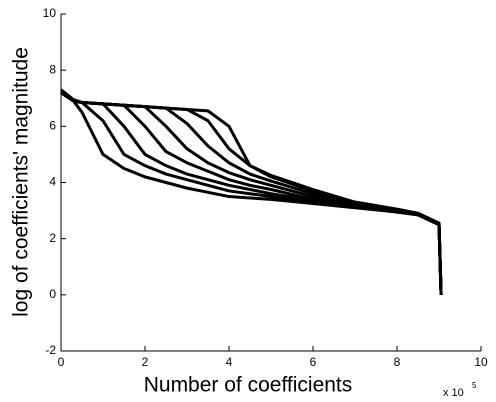 The image size is (496, 402). Describe the element at coordinates (50, 350) in the screenshot. I see `y-tick-label: -2` at that location.